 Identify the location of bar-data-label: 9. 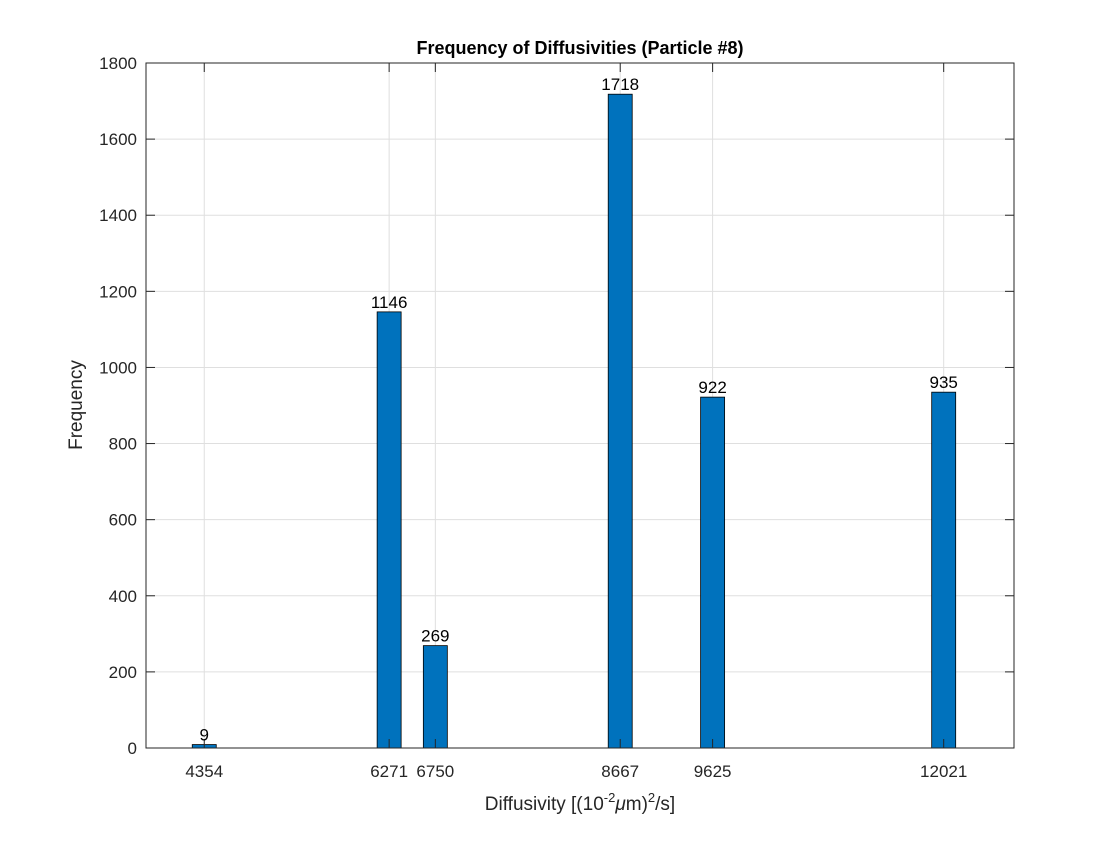
(204, 735).